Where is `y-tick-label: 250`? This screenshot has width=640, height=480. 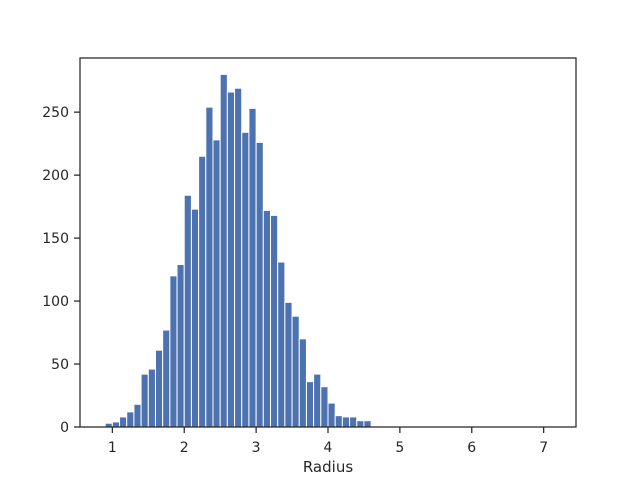 y-tick-label: 250 is located at coordinates (55, 113).